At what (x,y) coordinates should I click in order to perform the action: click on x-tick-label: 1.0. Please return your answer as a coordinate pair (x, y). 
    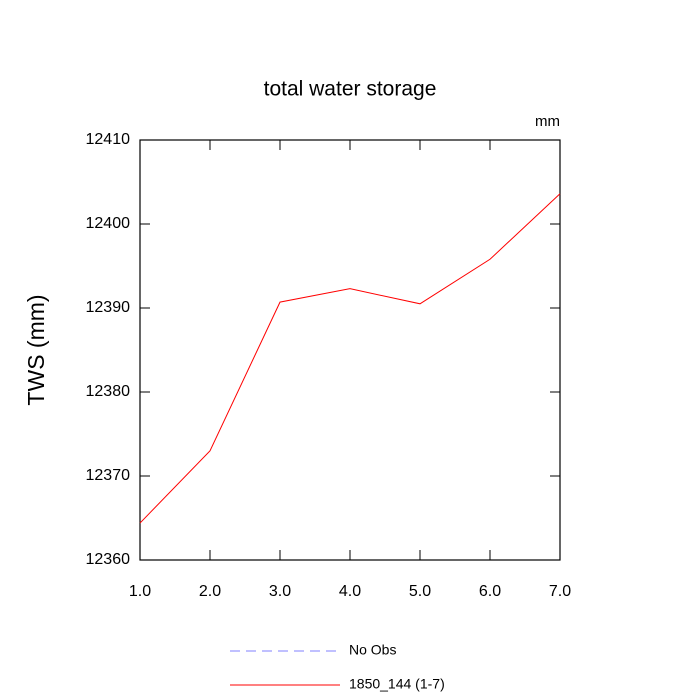
    Looking at the image, I should click on (140, 591).